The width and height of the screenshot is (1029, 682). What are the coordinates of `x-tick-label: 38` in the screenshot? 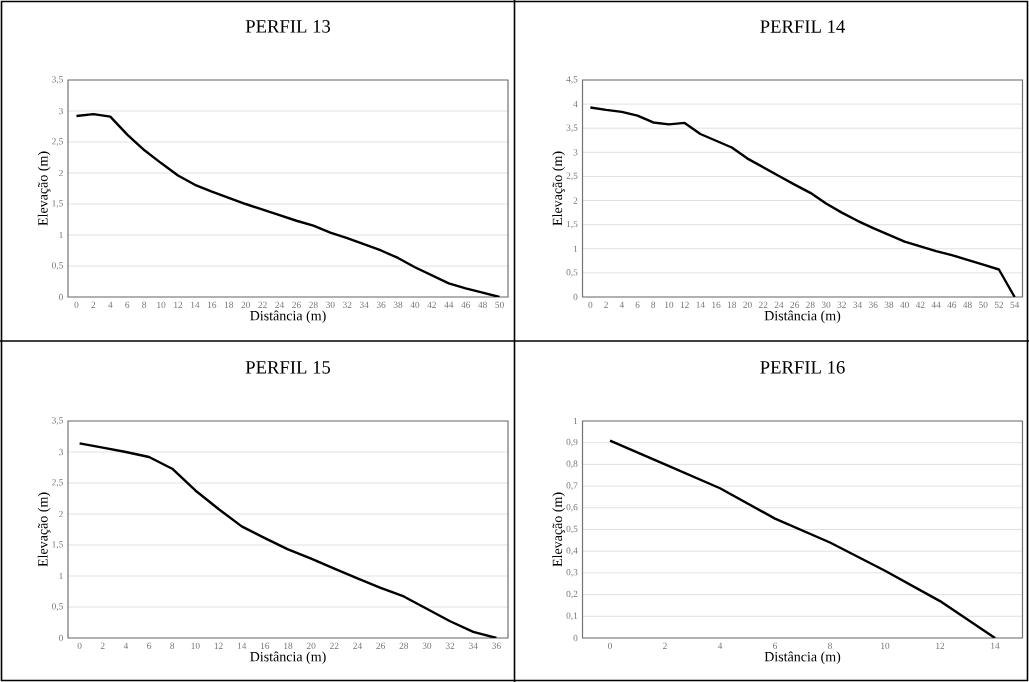 It's located at (889, 304).